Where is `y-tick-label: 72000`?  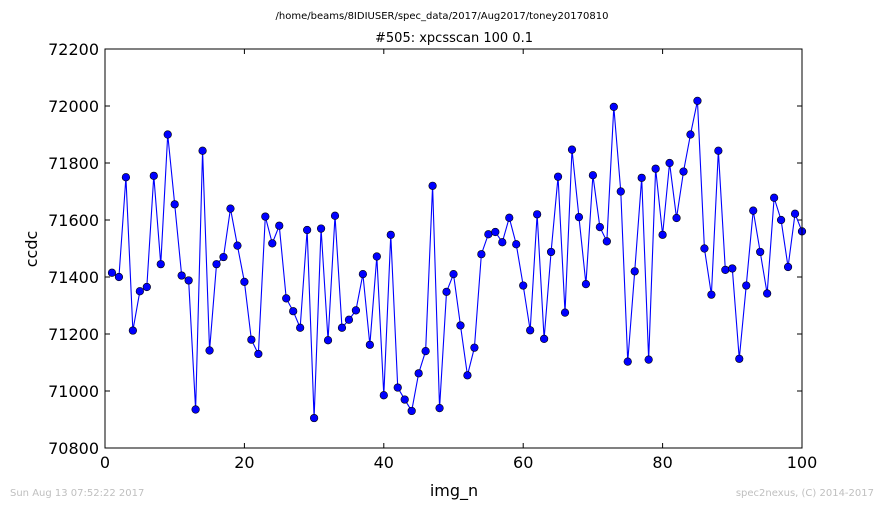
y-tick-label: 72000 is located at coordinates (73, 106).